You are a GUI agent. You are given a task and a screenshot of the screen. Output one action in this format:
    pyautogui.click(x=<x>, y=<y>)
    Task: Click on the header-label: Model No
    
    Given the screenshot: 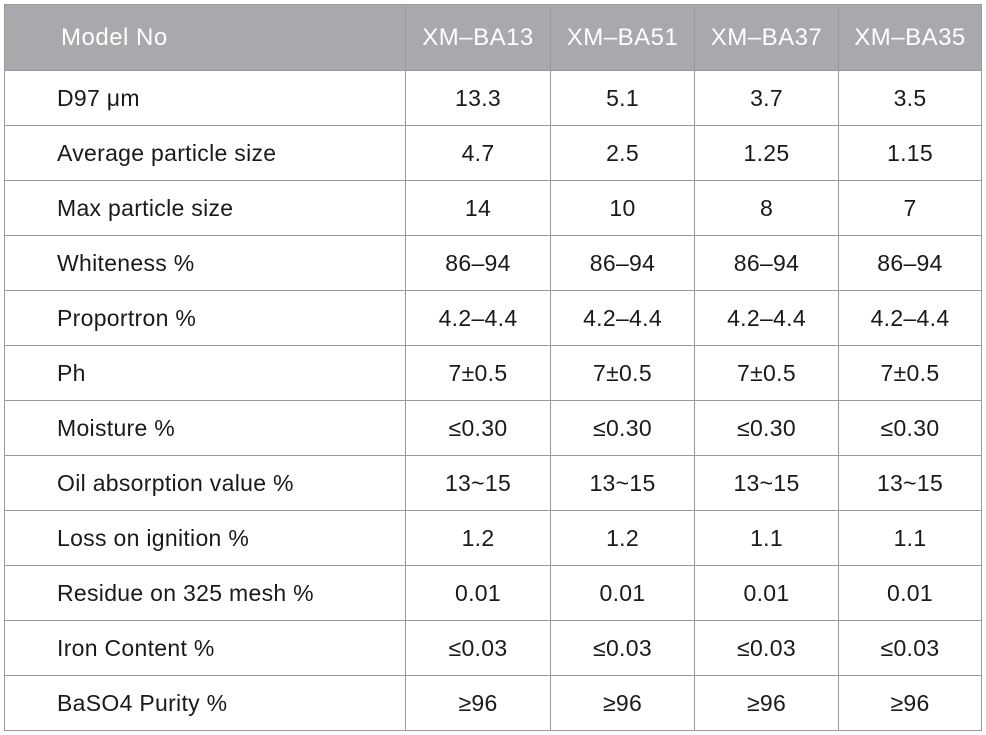 What is the action you would take?
    pyautogui.click(x=205, y=37)
    